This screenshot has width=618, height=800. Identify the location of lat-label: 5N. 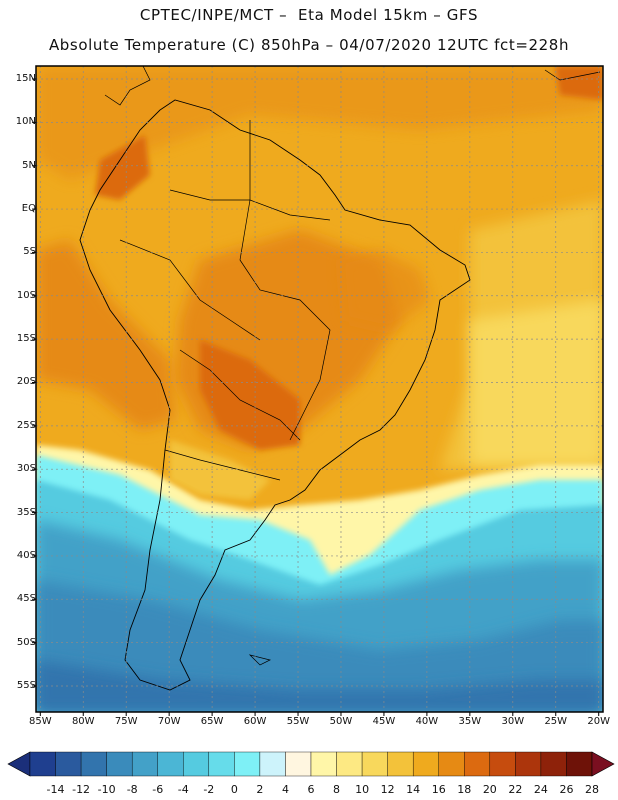
(29, 165).